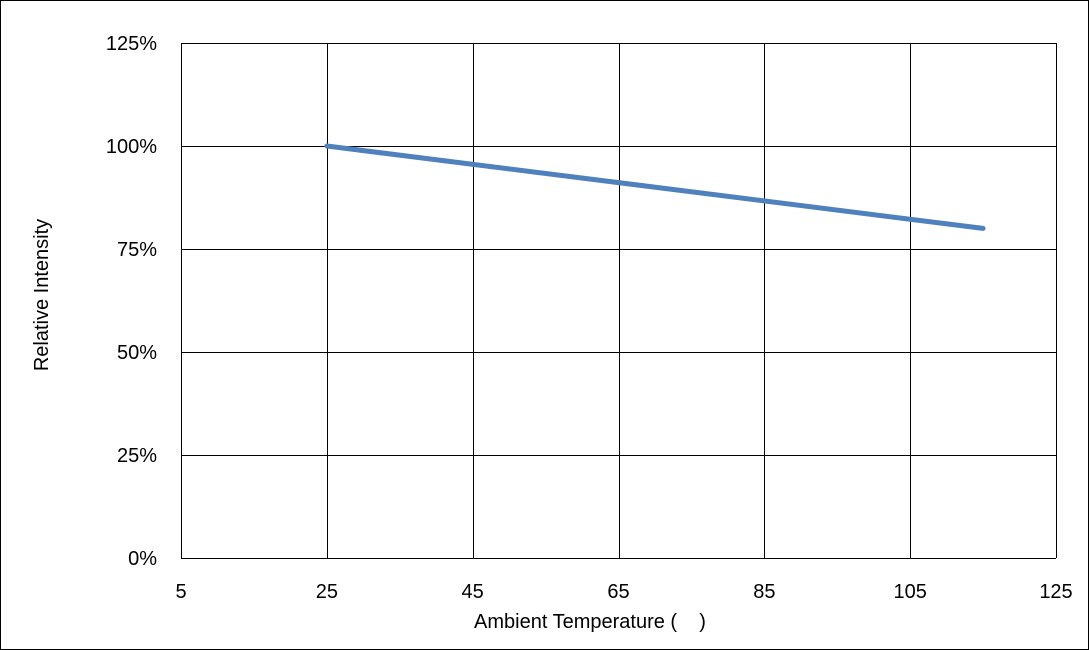 This screenshot has width=1089, height=650. I want to click on y-tick-label: 125%, so click(131, 44).